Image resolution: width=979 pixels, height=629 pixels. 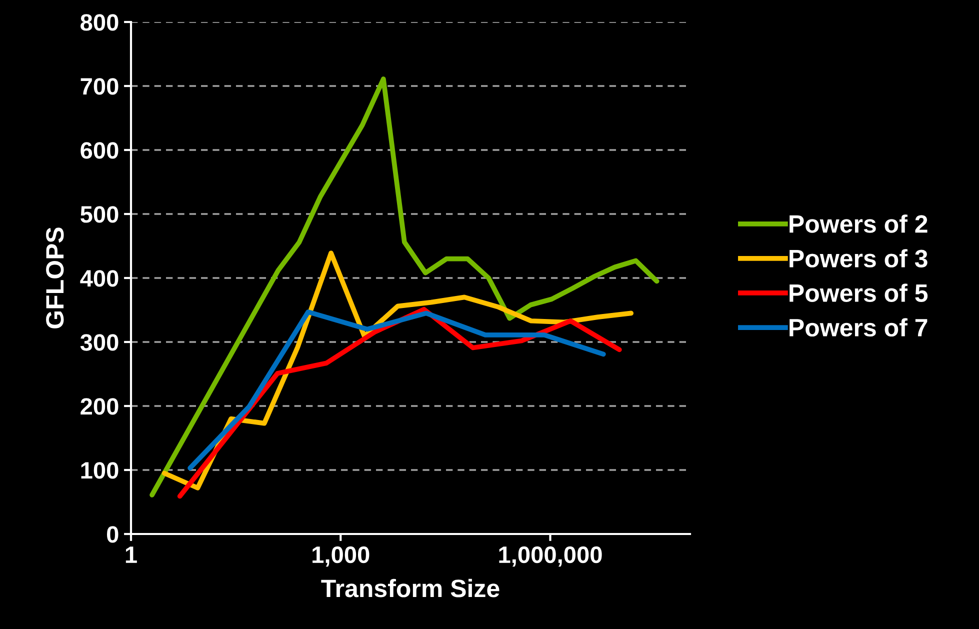 I want to click on y-tick-label: 700, so click(x=99, y=86).